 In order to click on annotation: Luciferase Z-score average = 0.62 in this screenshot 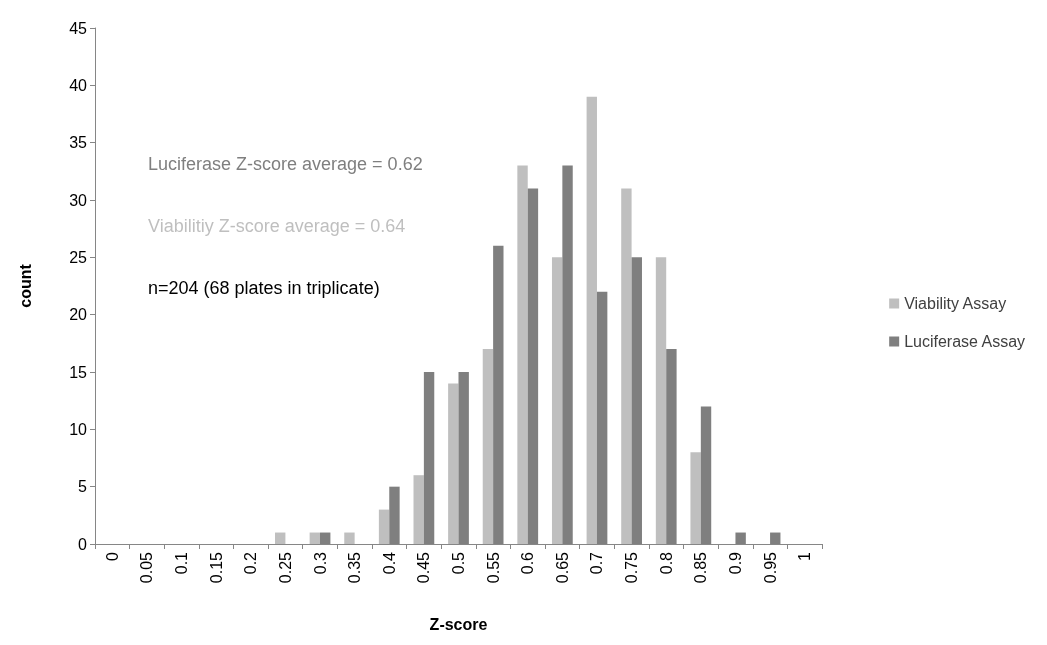, I will do `click(285, 164)`.